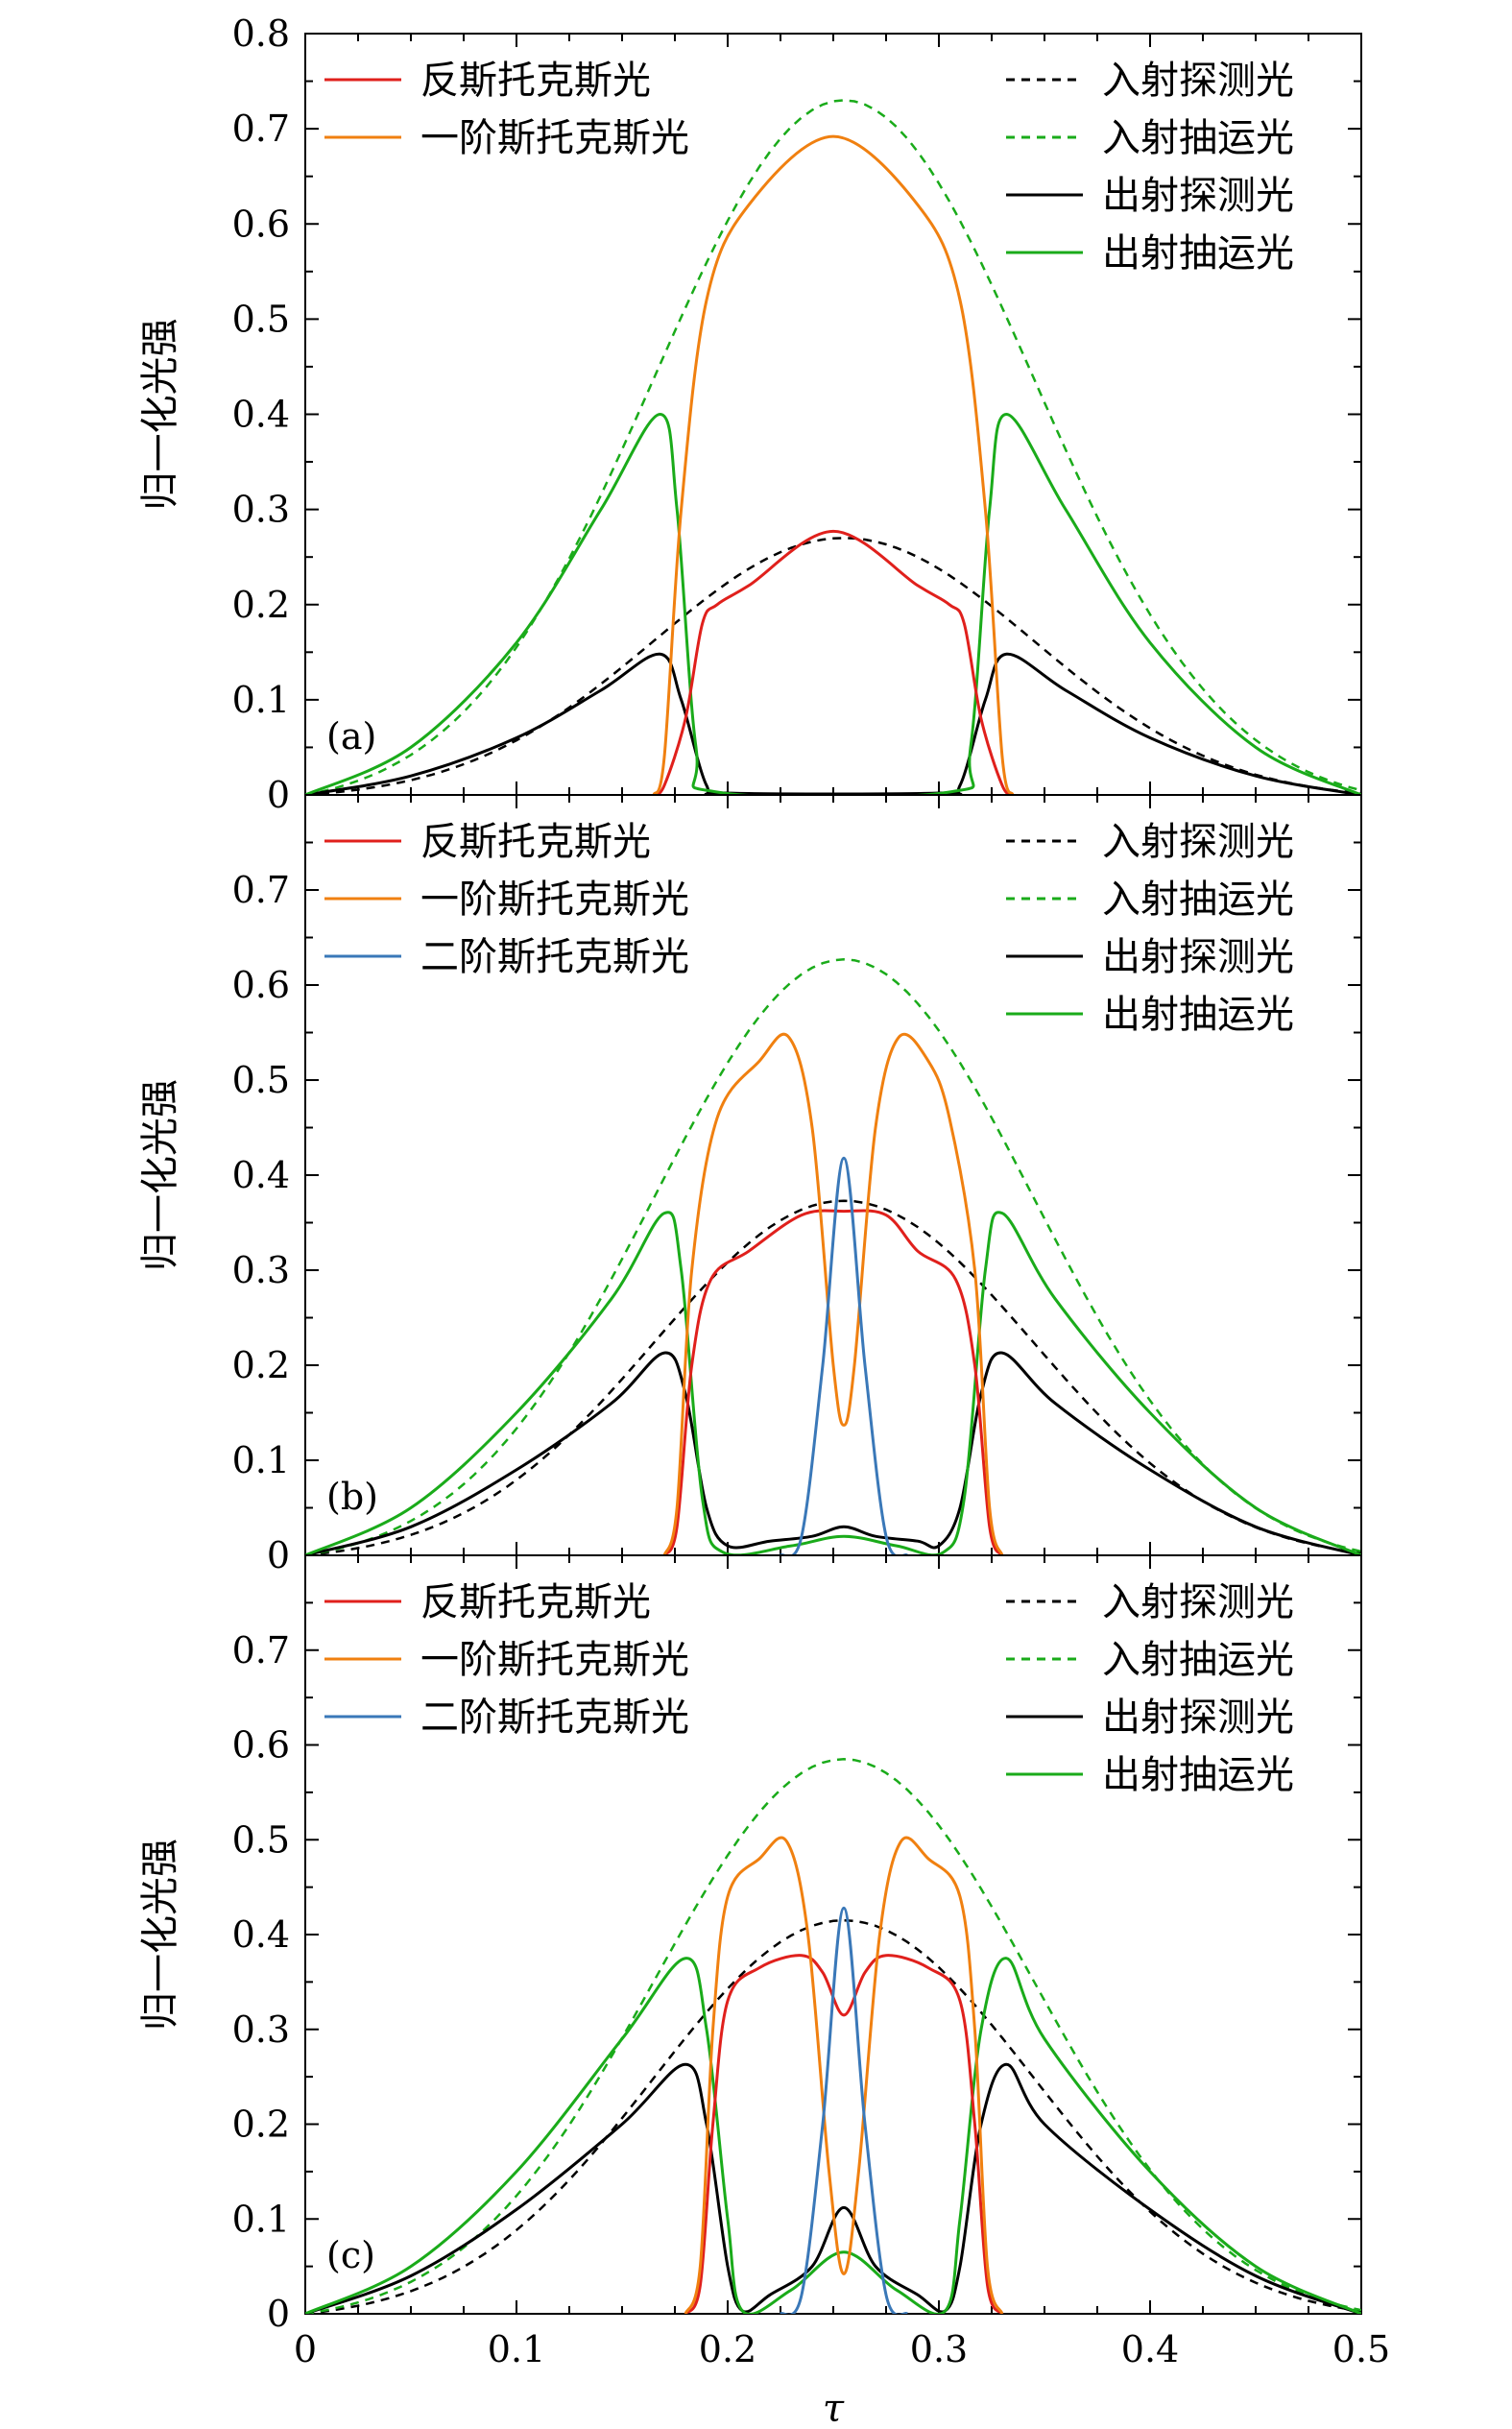 The width and height of the screenshot is (1512, 2429). Describe the element at coordinates (352, 1497) in the screenshot. I see `panel-label: (b)` at that location.